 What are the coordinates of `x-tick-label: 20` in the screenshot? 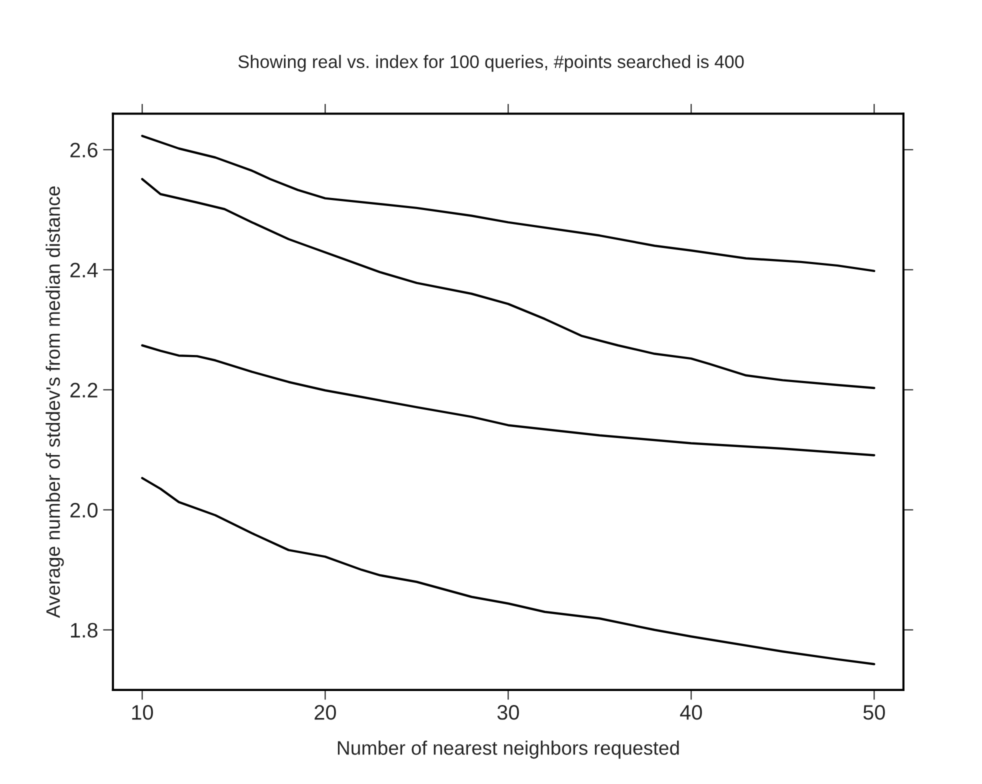 It's located at (325, 712).